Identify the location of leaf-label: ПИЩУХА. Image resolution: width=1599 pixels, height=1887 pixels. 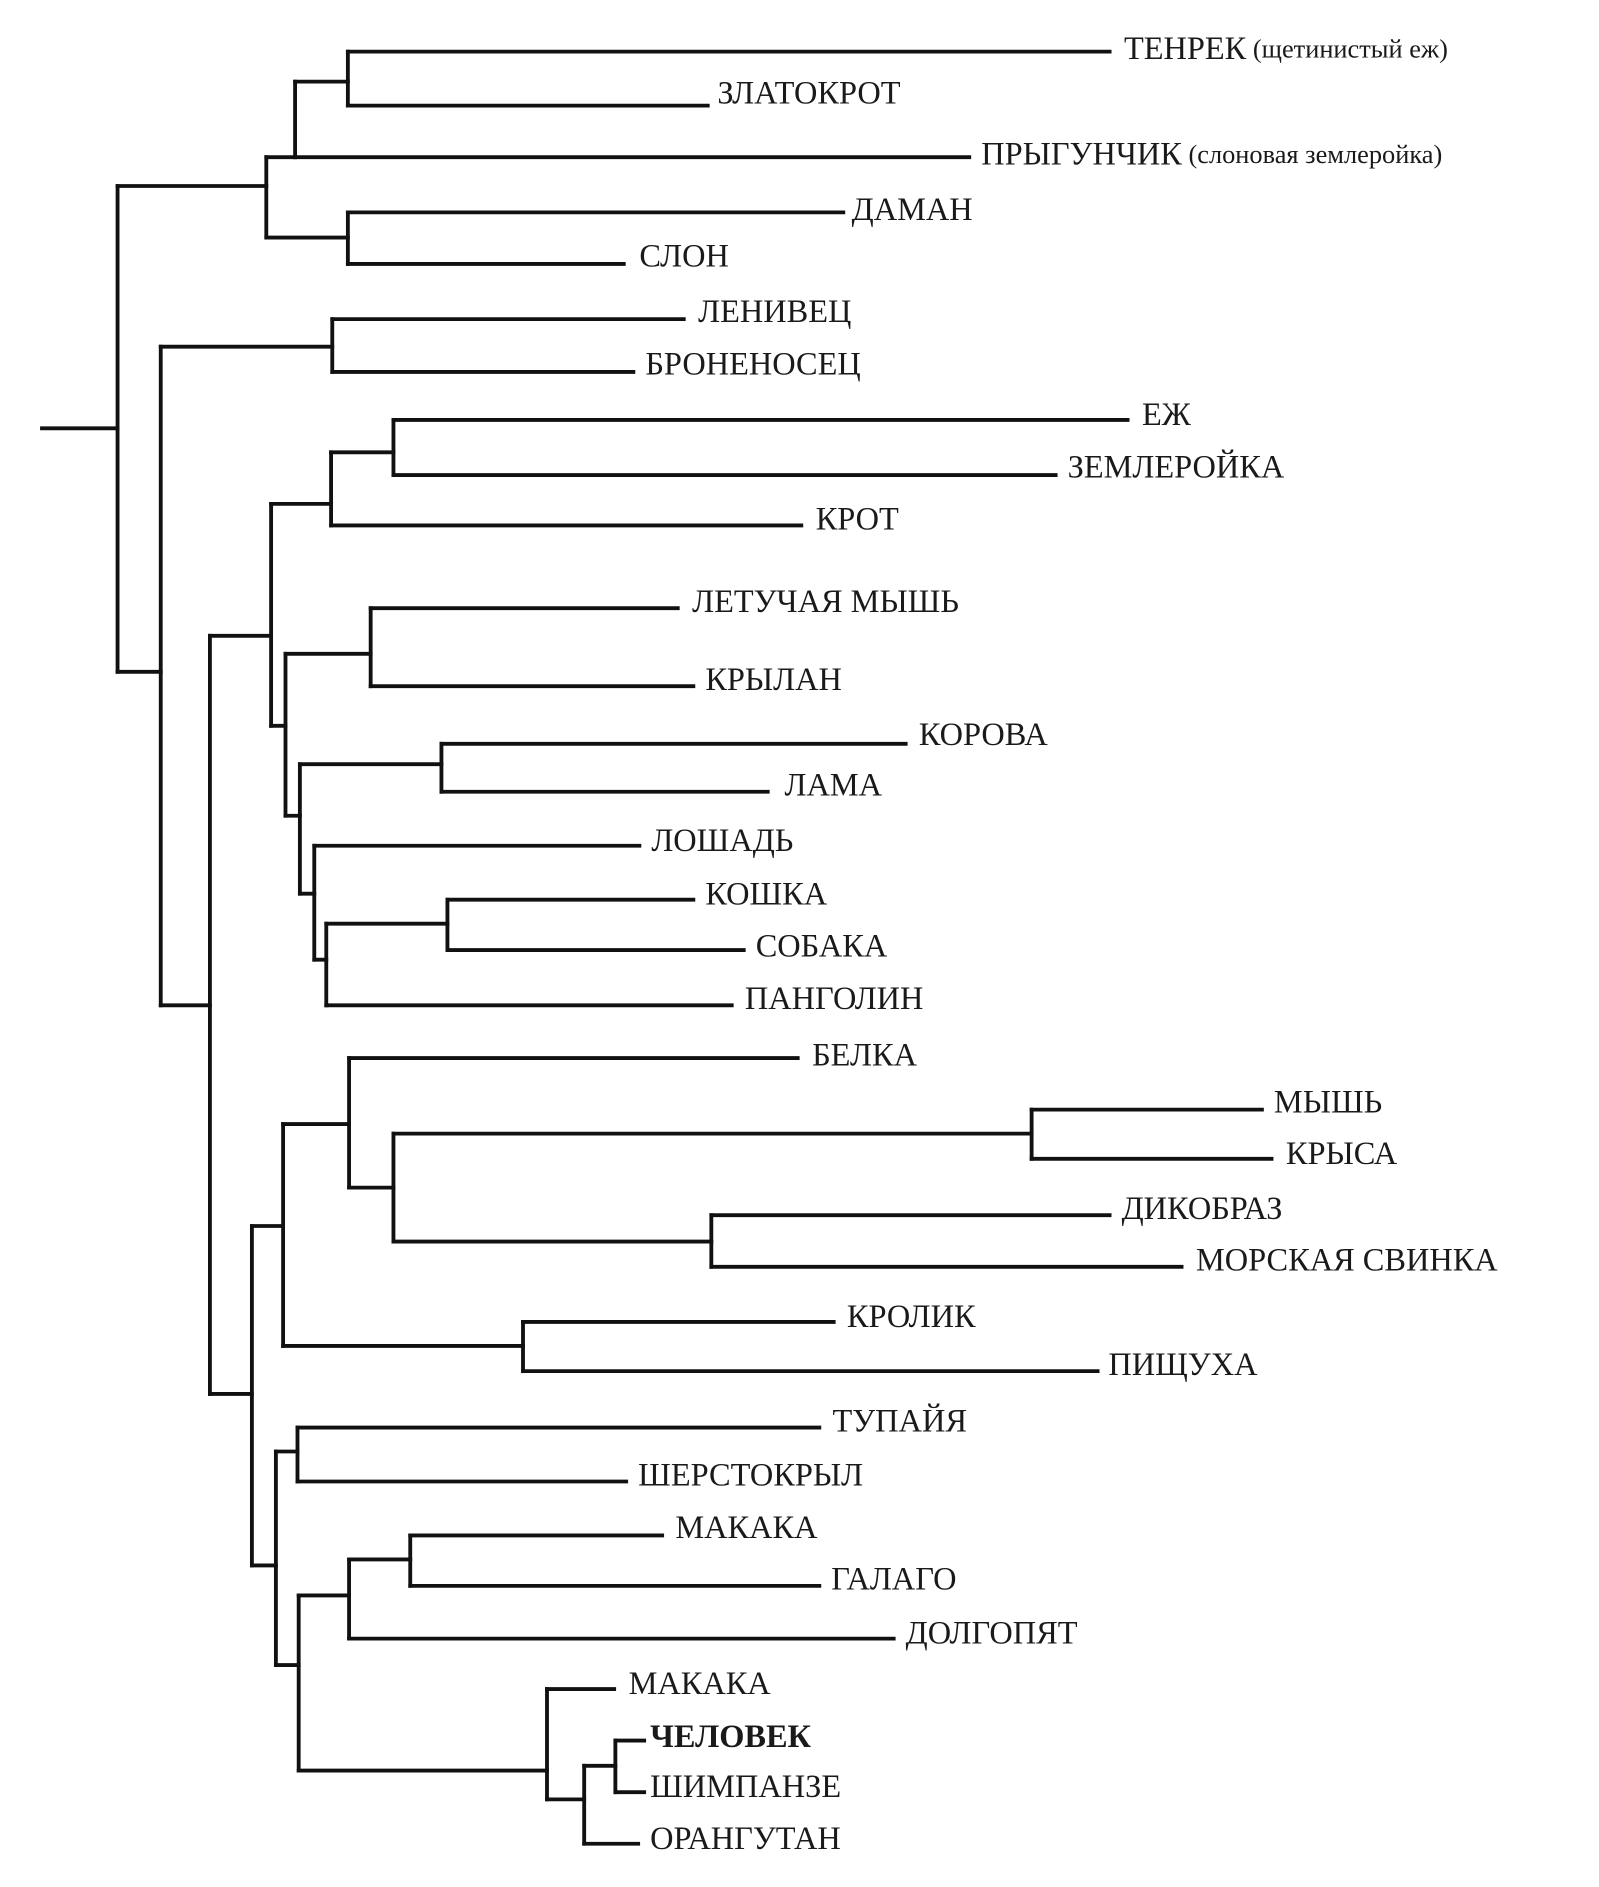
(1183, 1365).